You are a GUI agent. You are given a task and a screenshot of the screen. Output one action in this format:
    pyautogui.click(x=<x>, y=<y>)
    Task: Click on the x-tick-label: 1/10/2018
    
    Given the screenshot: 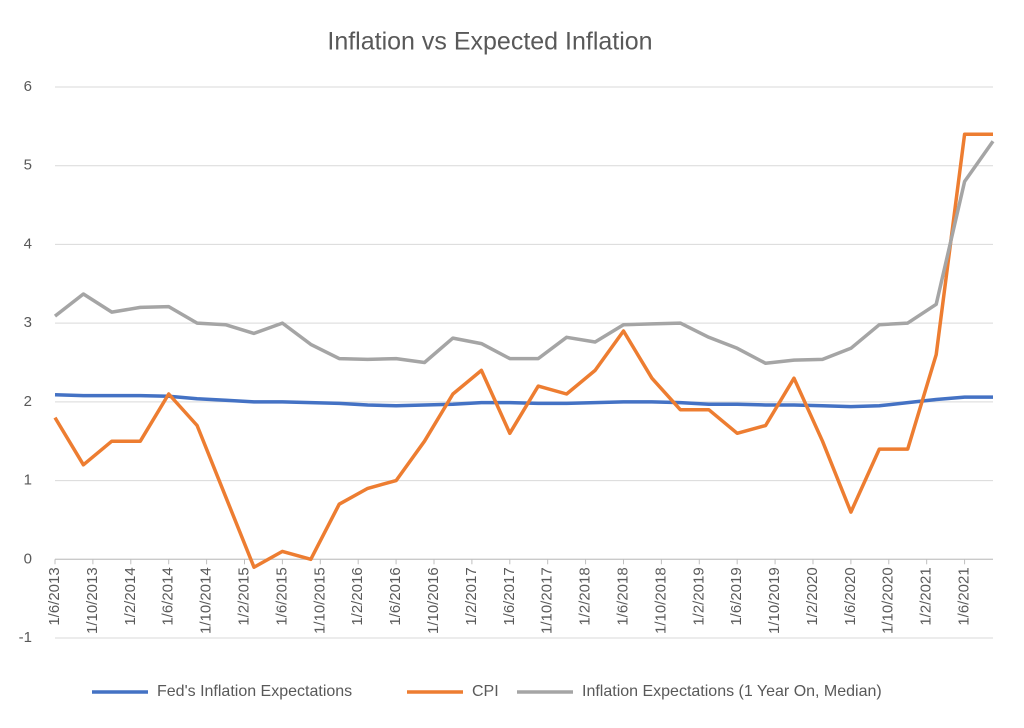 What is the action you would take?
    pyautogui.click(x=660, y=600)
    